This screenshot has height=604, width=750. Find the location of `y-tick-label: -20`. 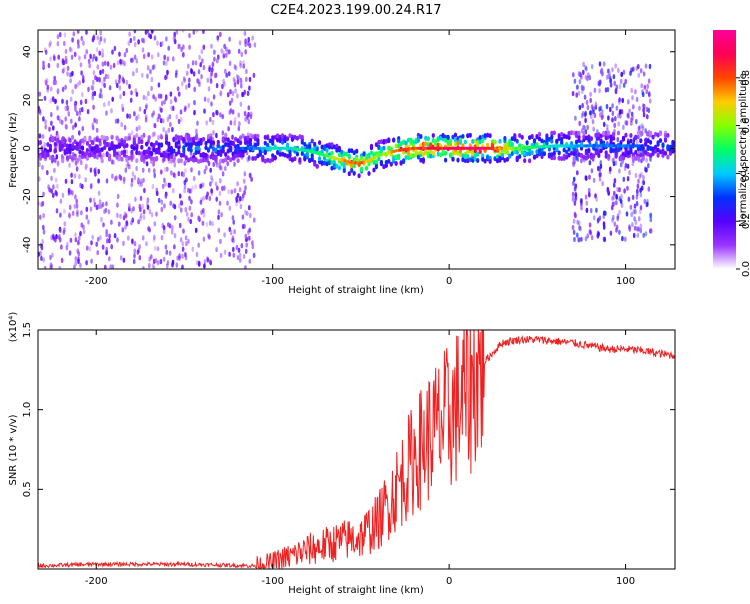

y-tick-label: -20 is located at coordinates (27, 196).